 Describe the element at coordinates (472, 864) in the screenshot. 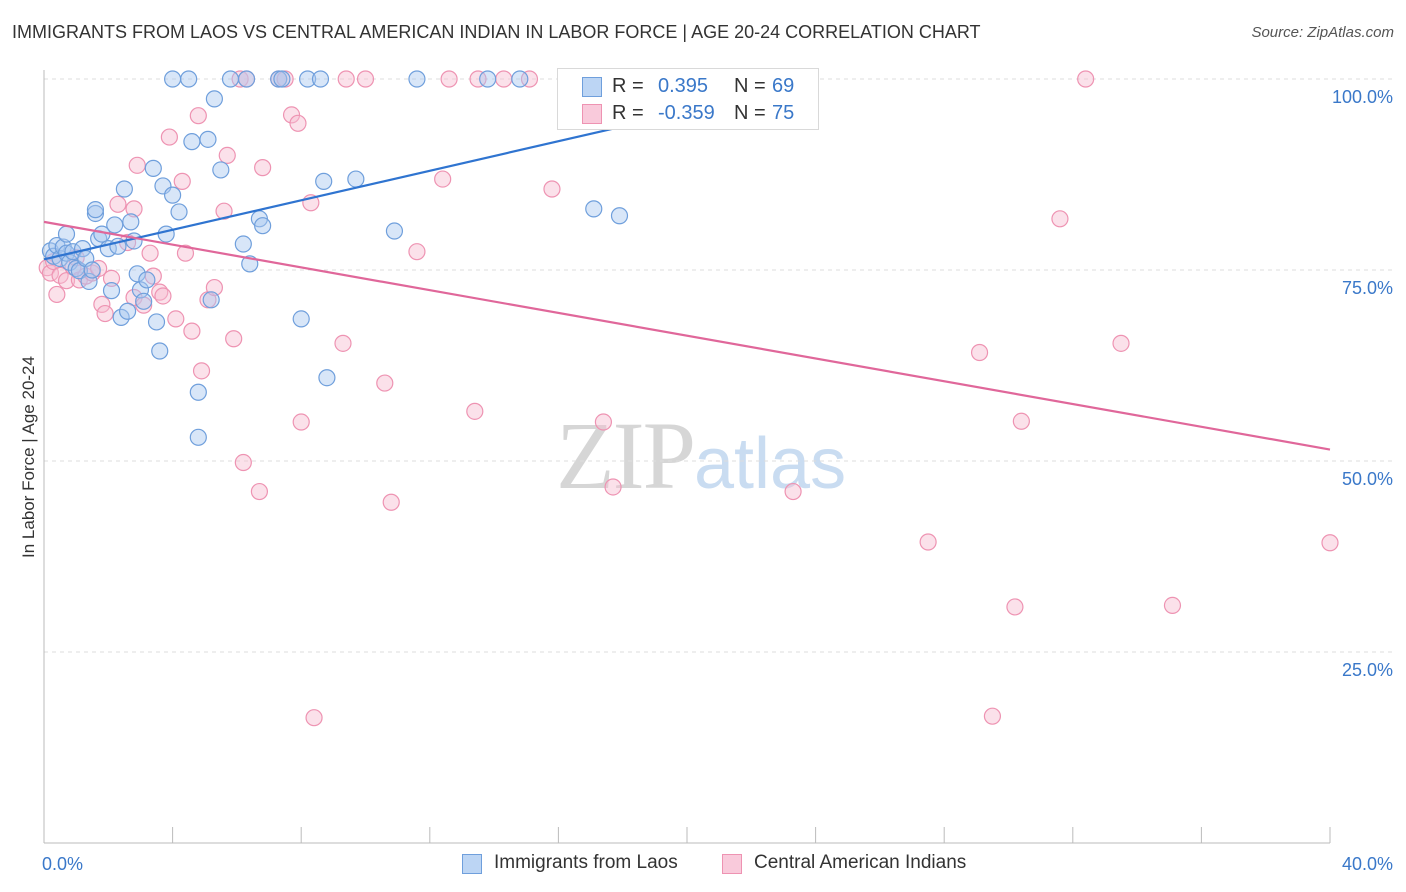

I see `bottom-legend-swatch-blue` at that location.